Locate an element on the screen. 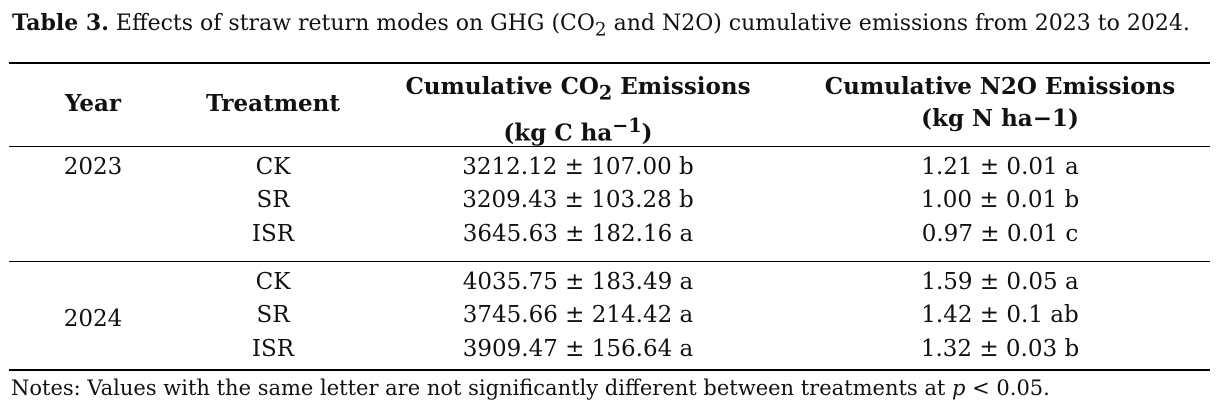  caption-text-before: Effects of straw return modes on GHG (CO is located at coordinates (355, 23).